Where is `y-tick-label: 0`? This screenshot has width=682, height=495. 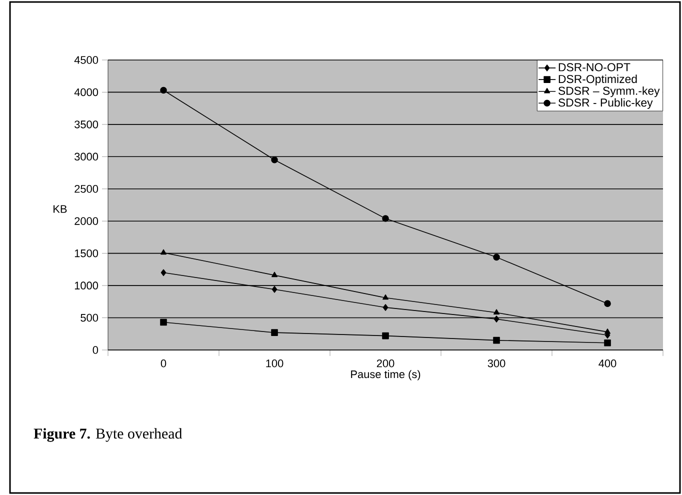
y-tick-label: 0 is located at coordinates (95, 350).